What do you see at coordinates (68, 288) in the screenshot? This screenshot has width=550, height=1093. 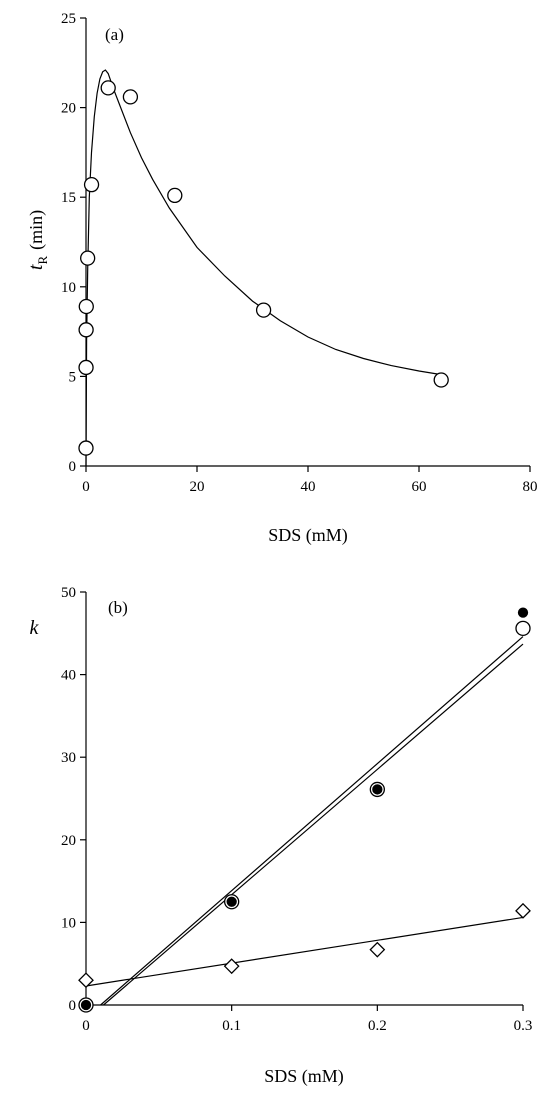 I see `panel-a-y-tick-label: 10` at bounding box center [68, 288].